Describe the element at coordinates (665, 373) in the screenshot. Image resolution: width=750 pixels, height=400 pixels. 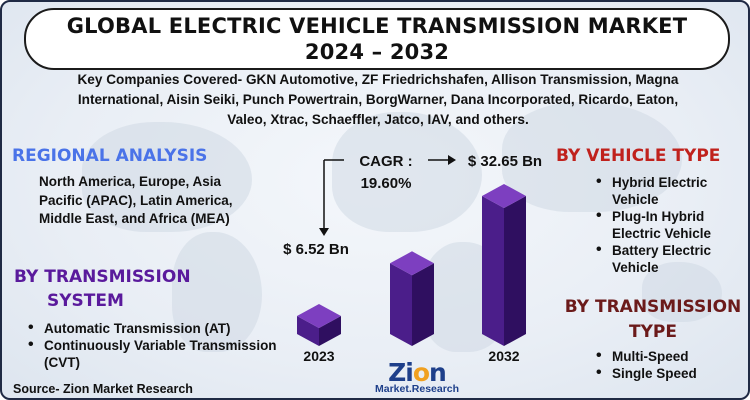
I see `list-item: Single Speed` at that location.